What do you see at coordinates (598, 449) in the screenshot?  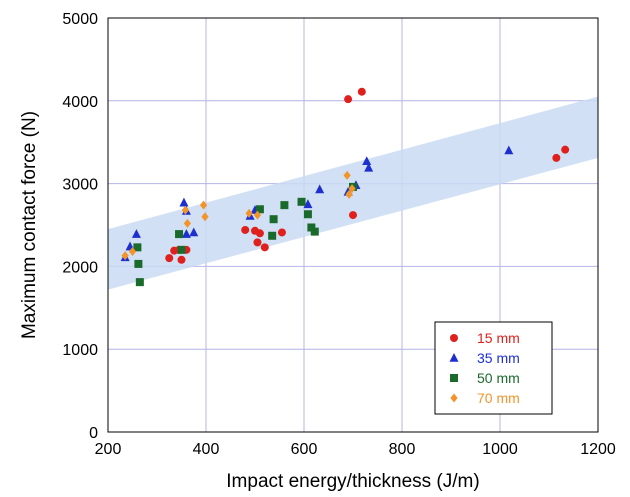 I see `x-tick-label: 1200` at bounding box center [598, 449].